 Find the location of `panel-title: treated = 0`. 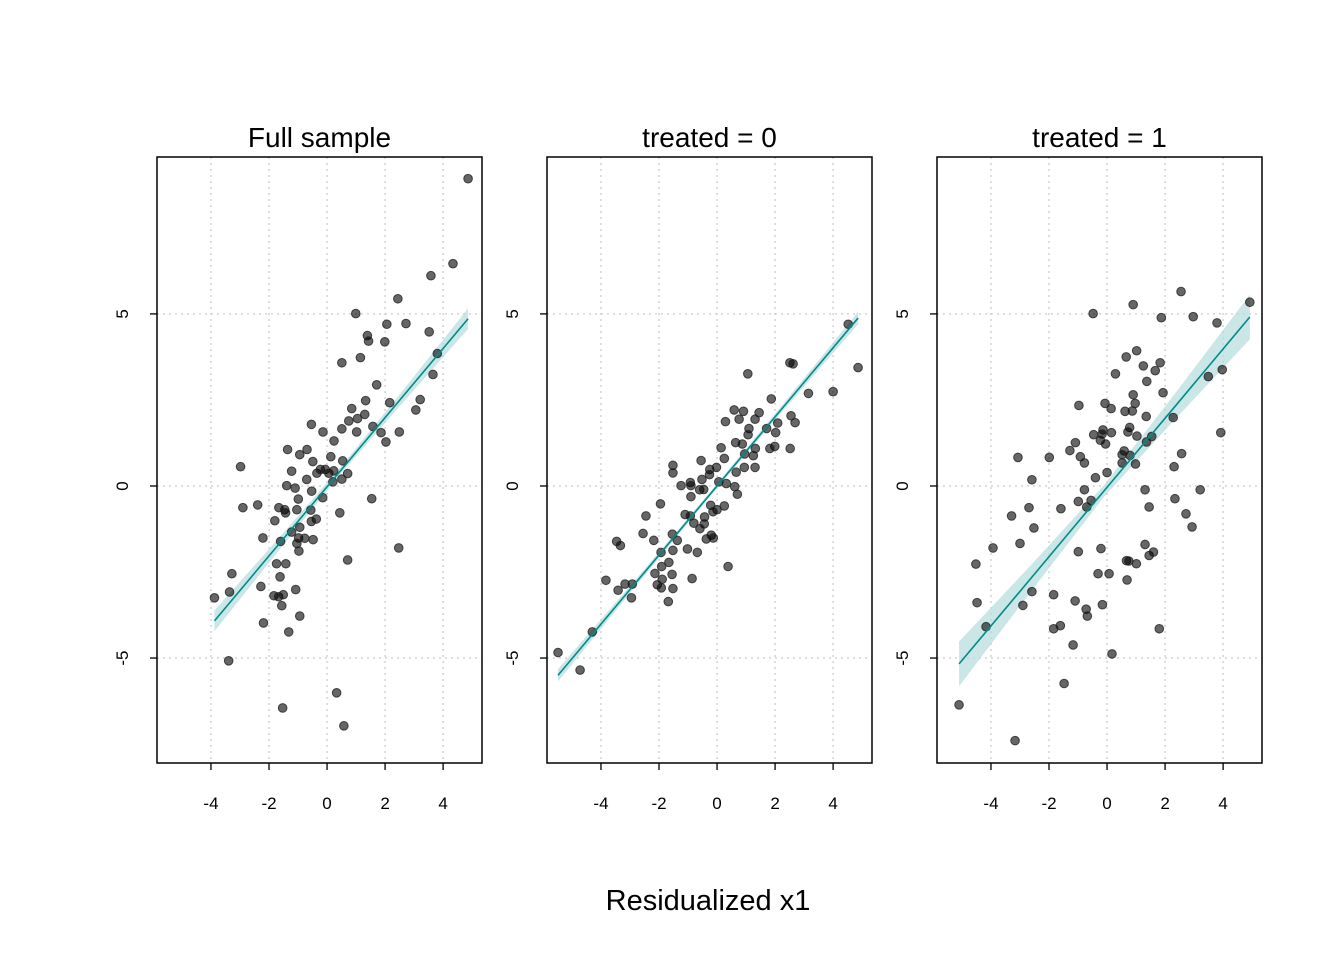

panel-title: treated = 0 is located at coordinates (709, 137).